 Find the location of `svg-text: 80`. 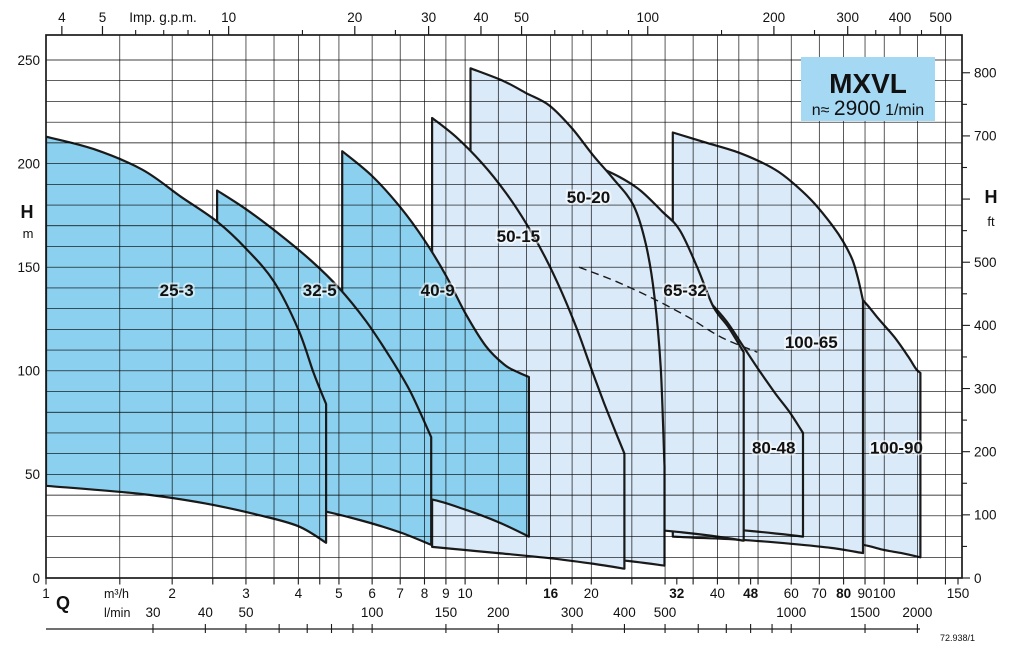

svg-text: 80 is located at coordinates (843, 593).